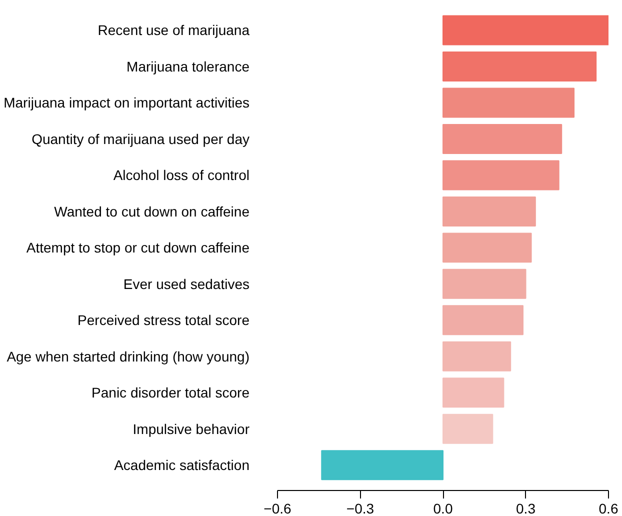 Image resolution: width=622 pixels, height=516 pixels. Describe the element at coordinates (181, 175) in the screenshot. I see `y-tick-label: Alcohol loss of control` at that location.